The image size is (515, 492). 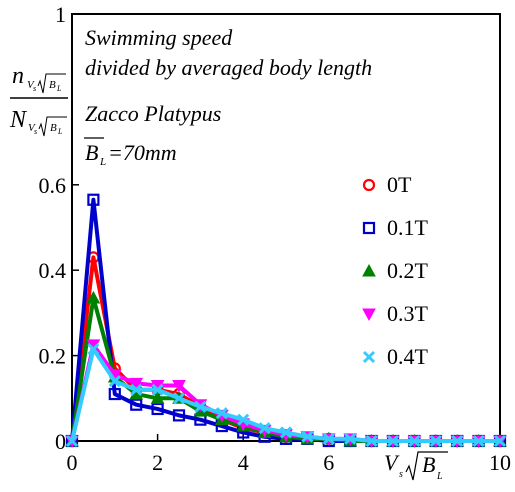 What do you see at coordinates (38, 100) in the screenshot?
I see `y-axis-label: n V s B L N V s B L` at bounding box center [38, 100].